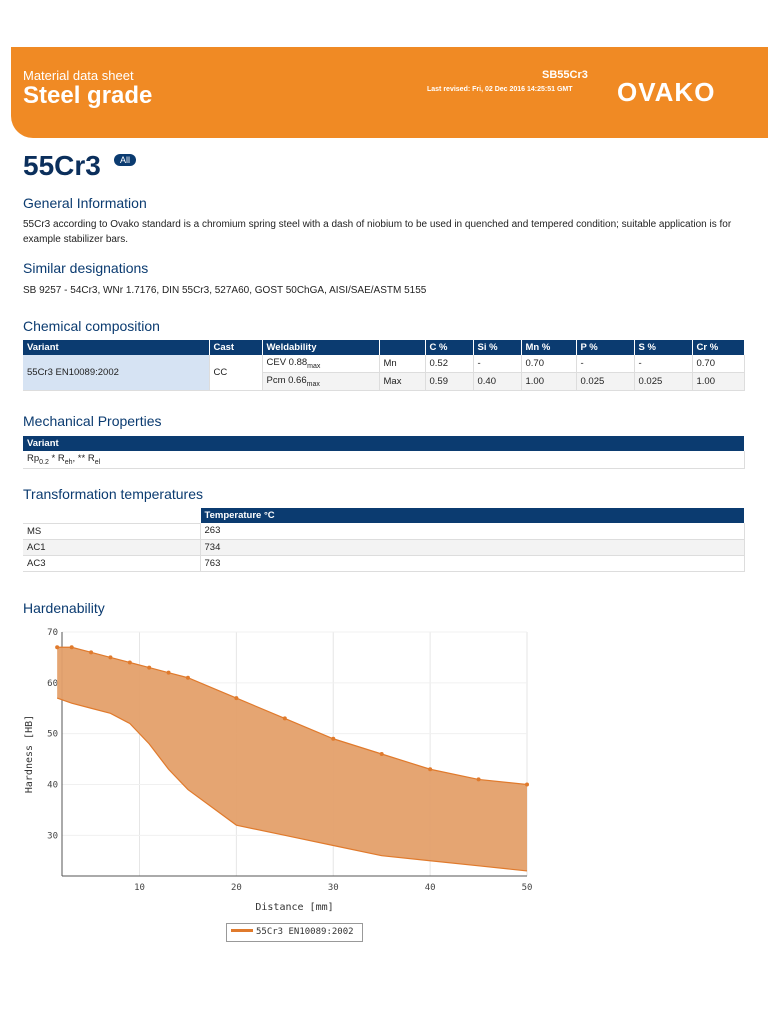  I want to click on x-tick-label: 10, so click(139, 888).